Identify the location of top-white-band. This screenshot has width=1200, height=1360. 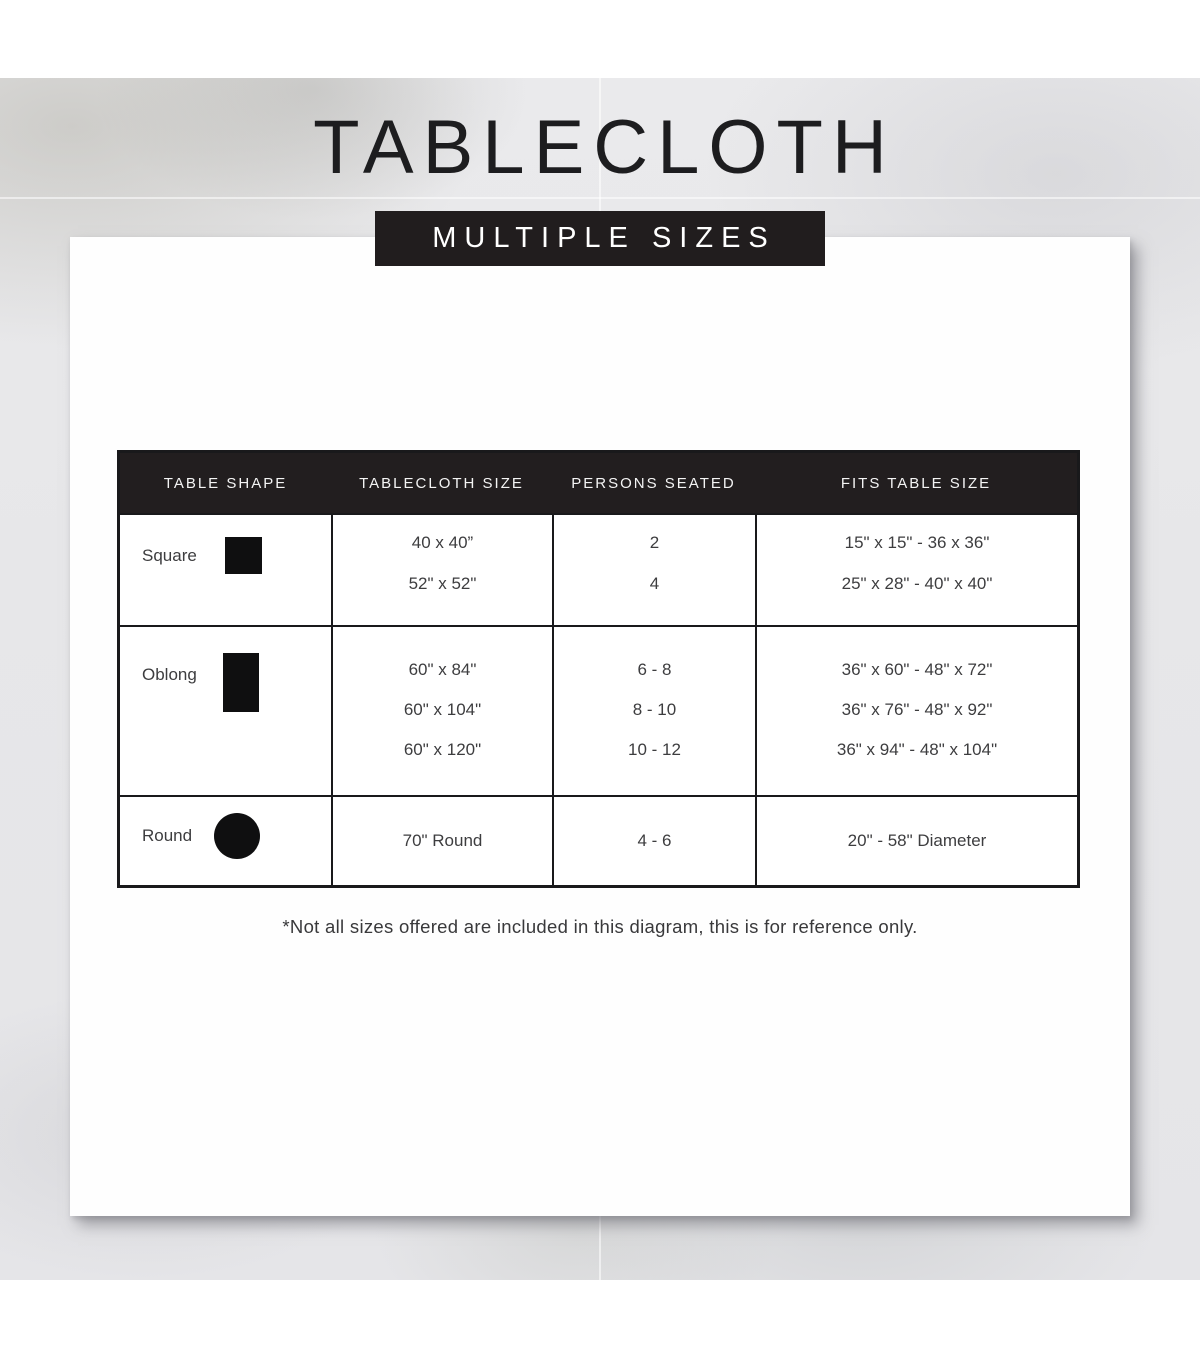
(600, 39).